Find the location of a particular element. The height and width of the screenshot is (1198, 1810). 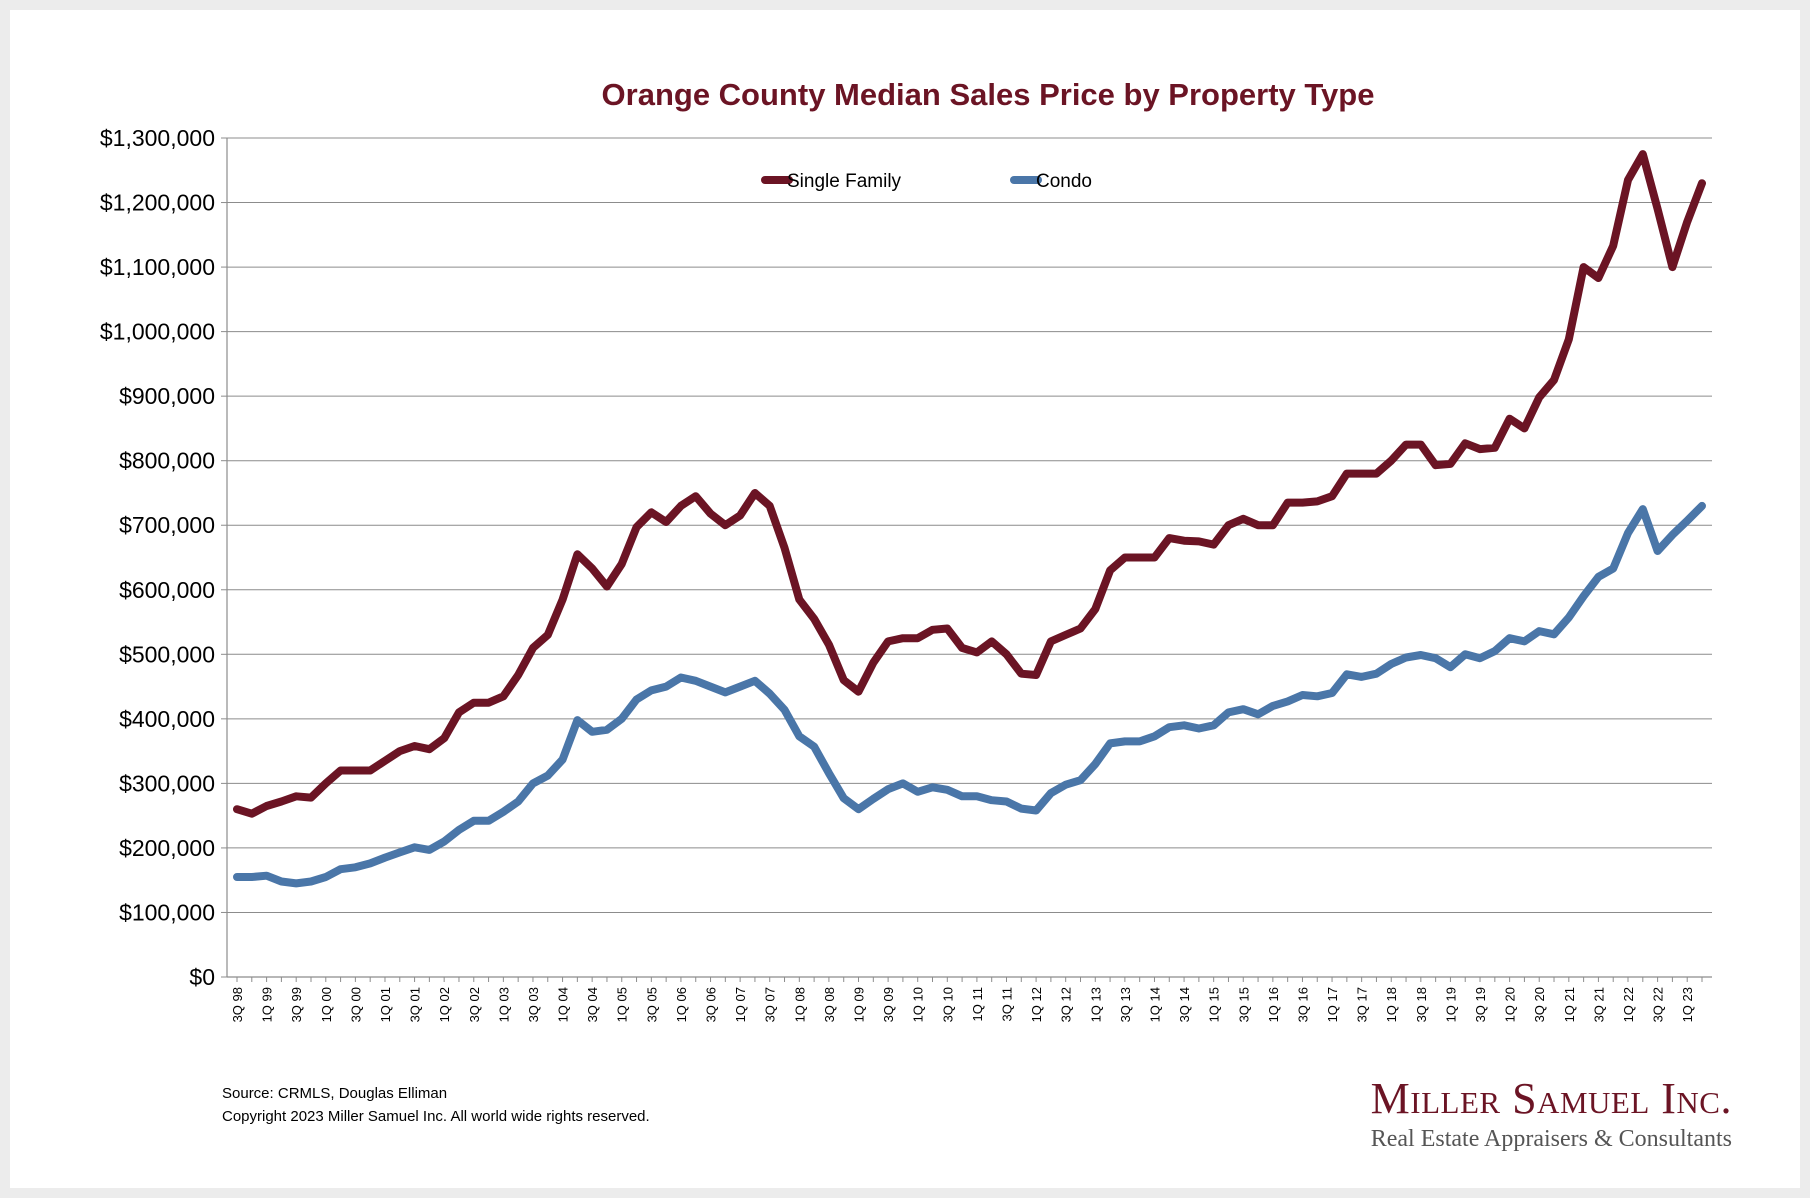

x-tick-label: 3Q 00 is located at coordinates (355, 1004).